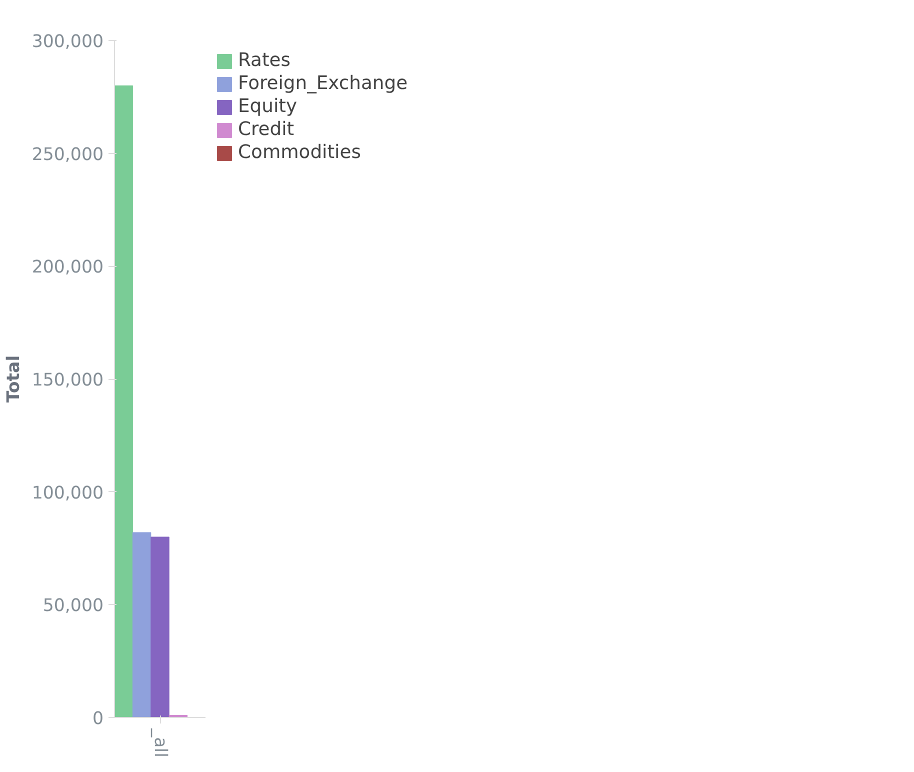  What do you see at coordinates (323, 83) in the screenshot?
I see `legend-label: Foreign_Exchange` at bounding box center [323, 83].